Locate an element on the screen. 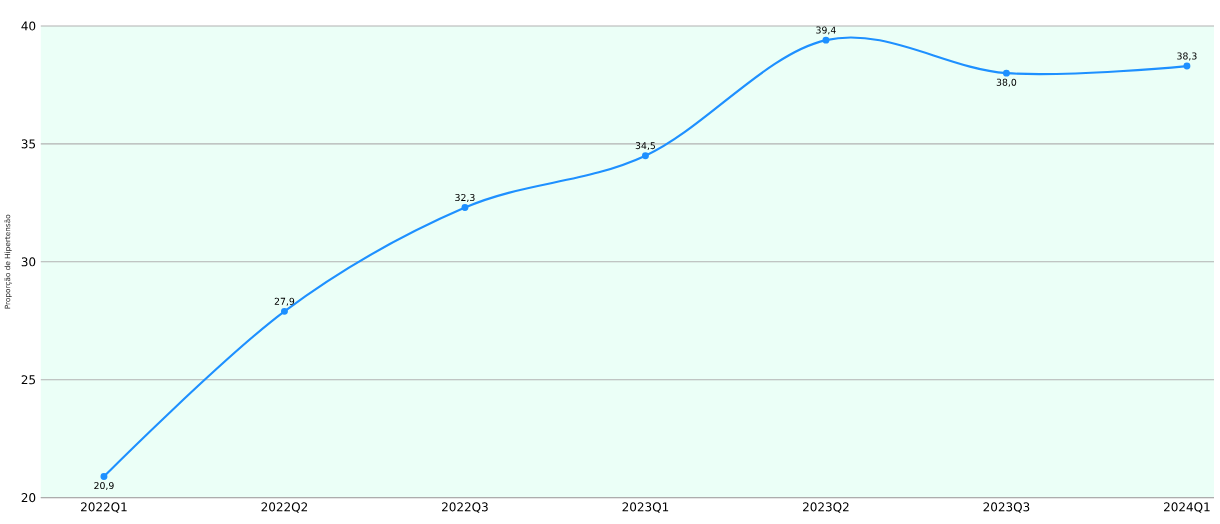 The height and width of the screenshot is (524, 1220). y-tick-label: 25 is located at coordinates (28, 380).